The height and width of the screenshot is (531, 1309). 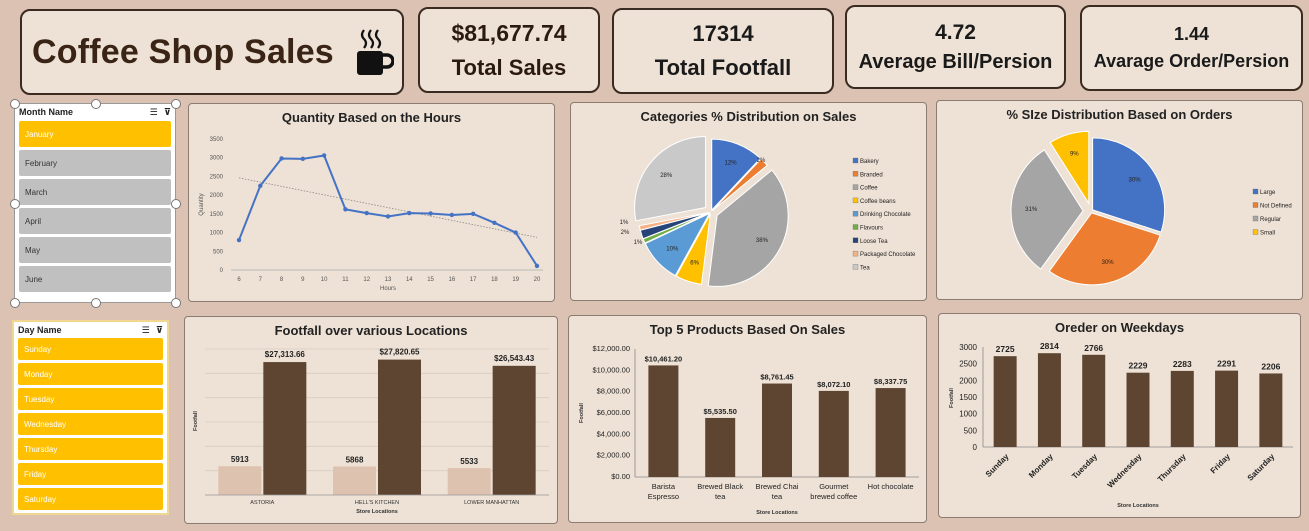 I want to click on x-tick-label: Hot chocolate, so click(x=891, y=486).